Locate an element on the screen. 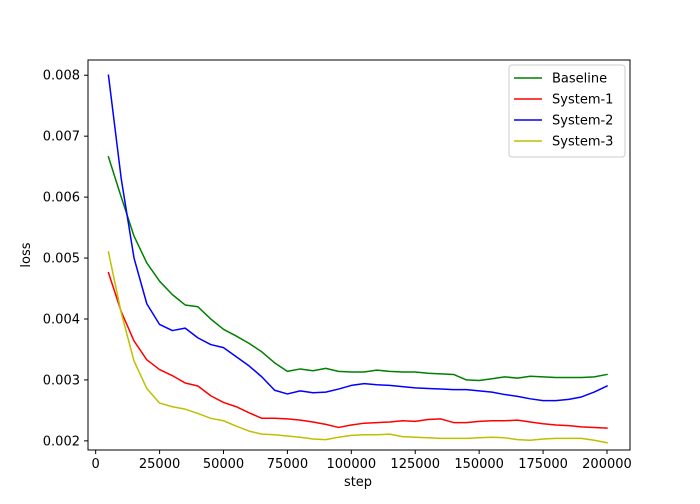  x-tick-label: 150000 is located at coordinates (479, 464).